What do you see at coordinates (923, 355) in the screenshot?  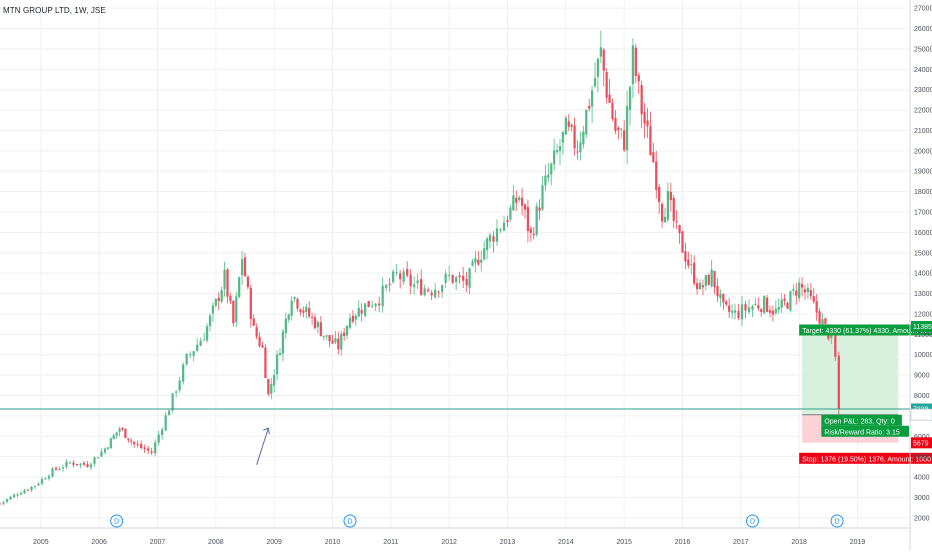 I see `y-tick-label: 10000` at bounding box center [923, 355].